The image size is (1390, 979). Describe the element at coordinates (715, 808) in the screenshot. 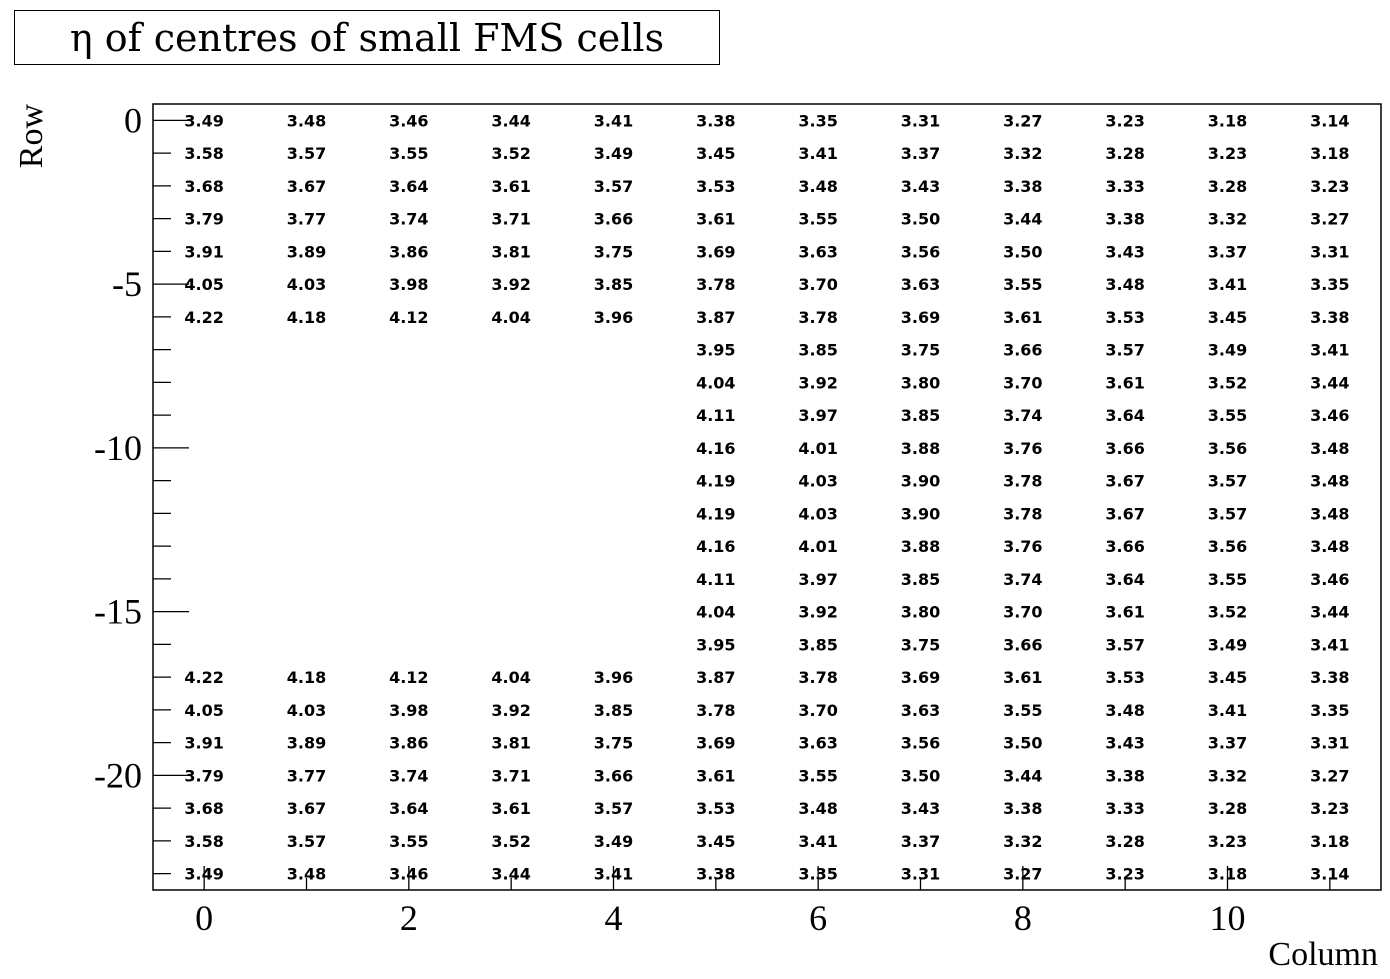

I see `cell-value-label: 3.53` at that location.